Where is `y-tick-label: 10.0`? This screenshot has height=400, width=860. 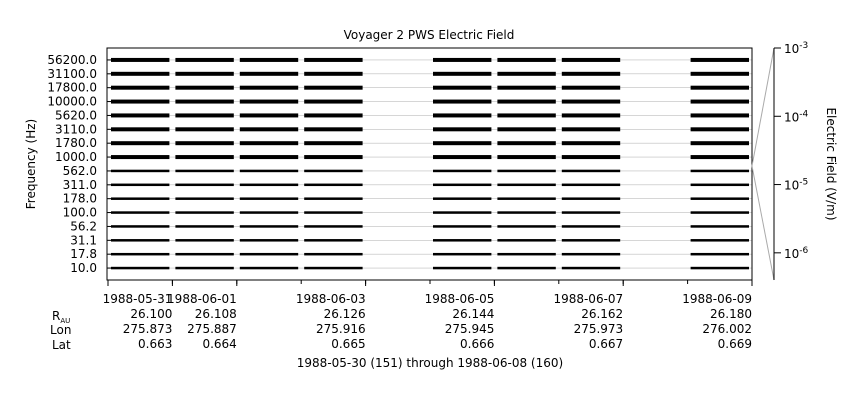 y-tick-label: 10.0 is located at coordinates (83, 268).